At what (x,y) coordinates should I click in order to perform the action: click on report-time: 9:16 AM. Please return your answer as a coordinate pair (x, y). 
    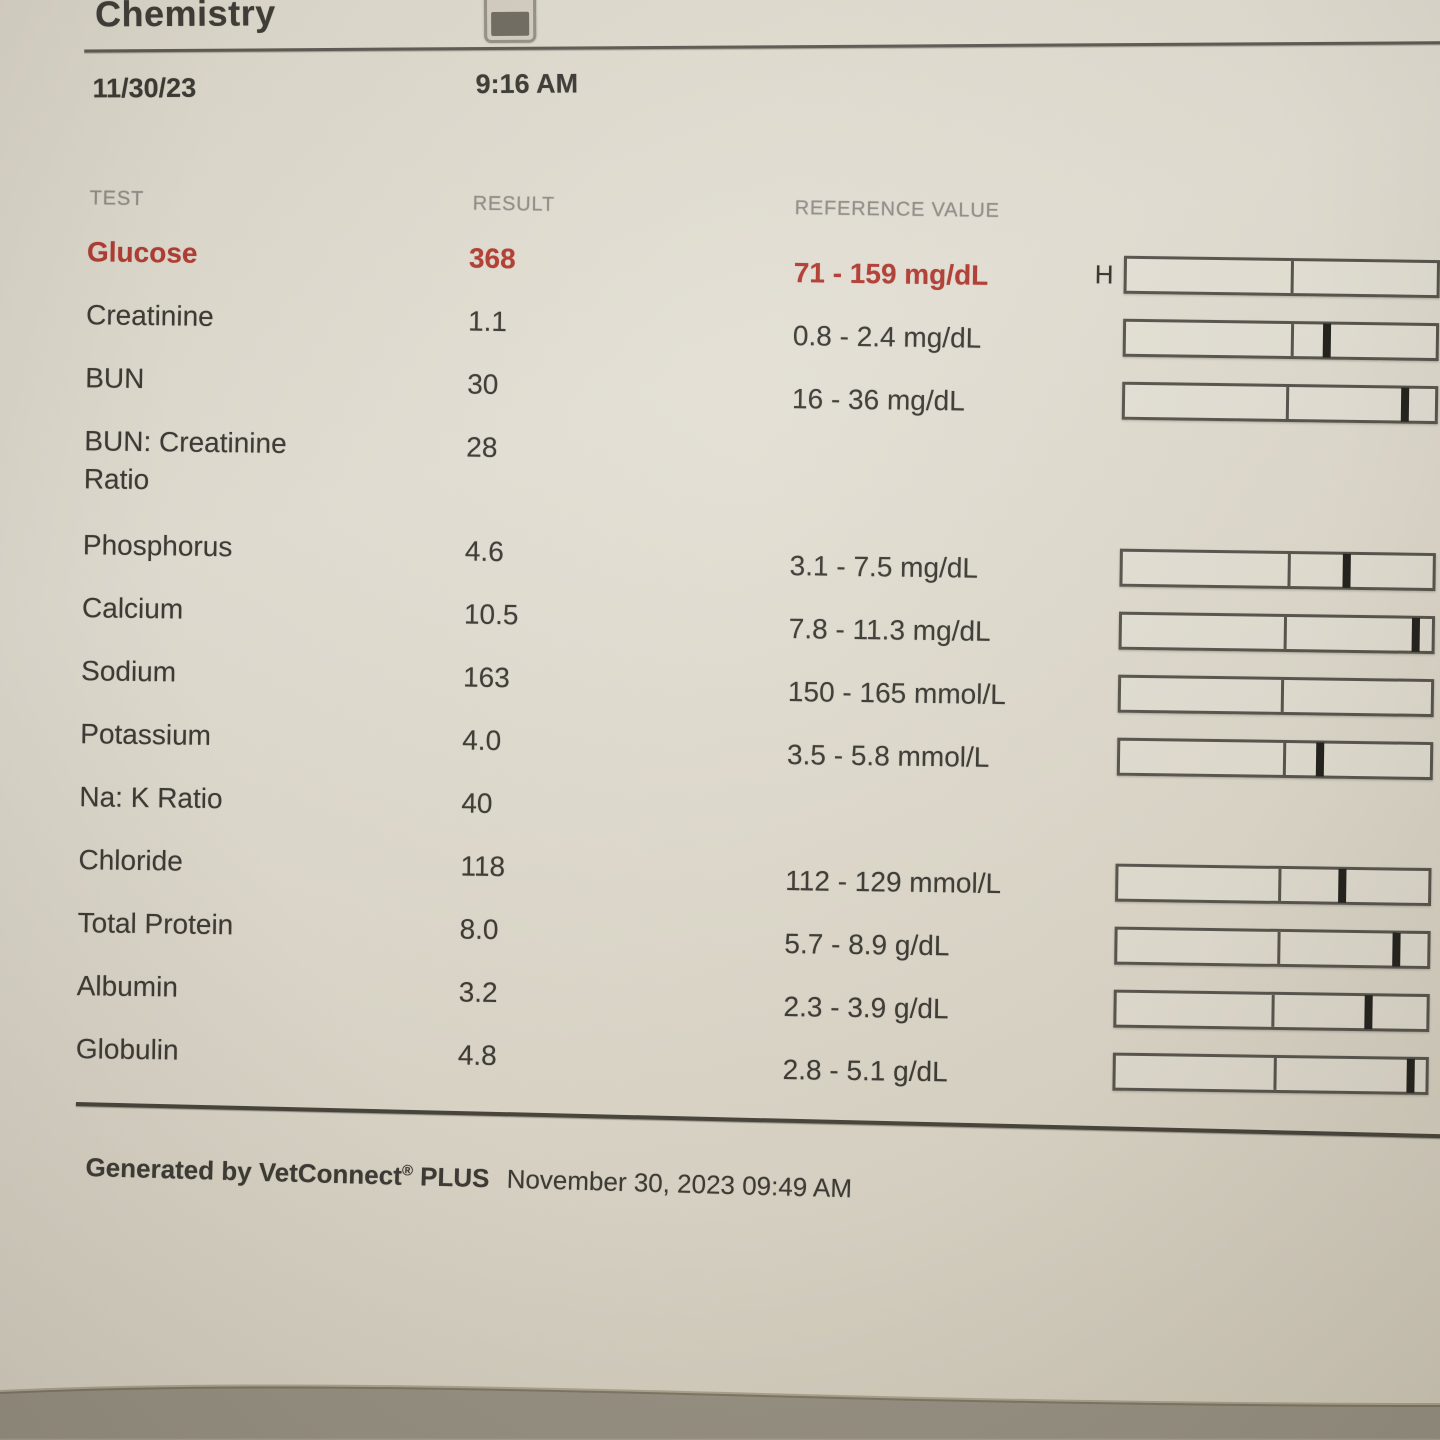
    Looking at the image, I should click on (527, 84).